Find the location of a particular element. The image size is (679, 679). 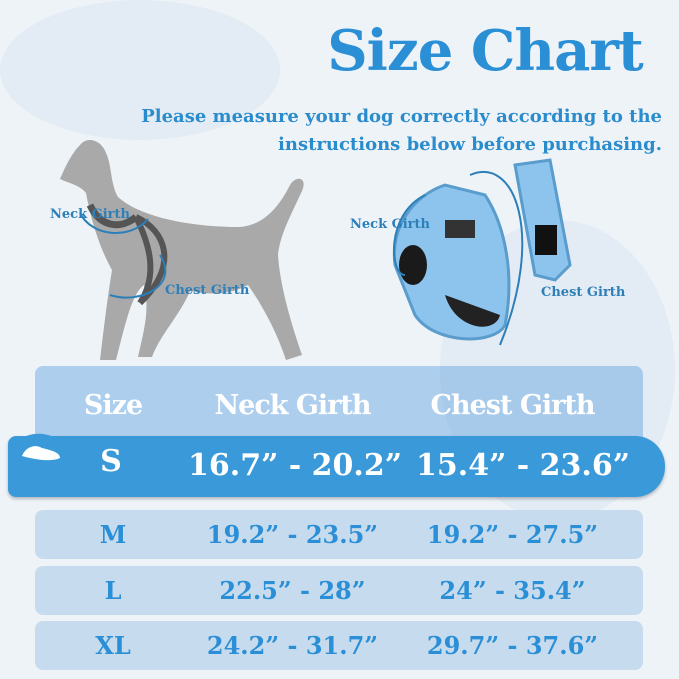

table-row: L 22.5” - 28” 24” - 35.4” is located at coordinates (339, 590).